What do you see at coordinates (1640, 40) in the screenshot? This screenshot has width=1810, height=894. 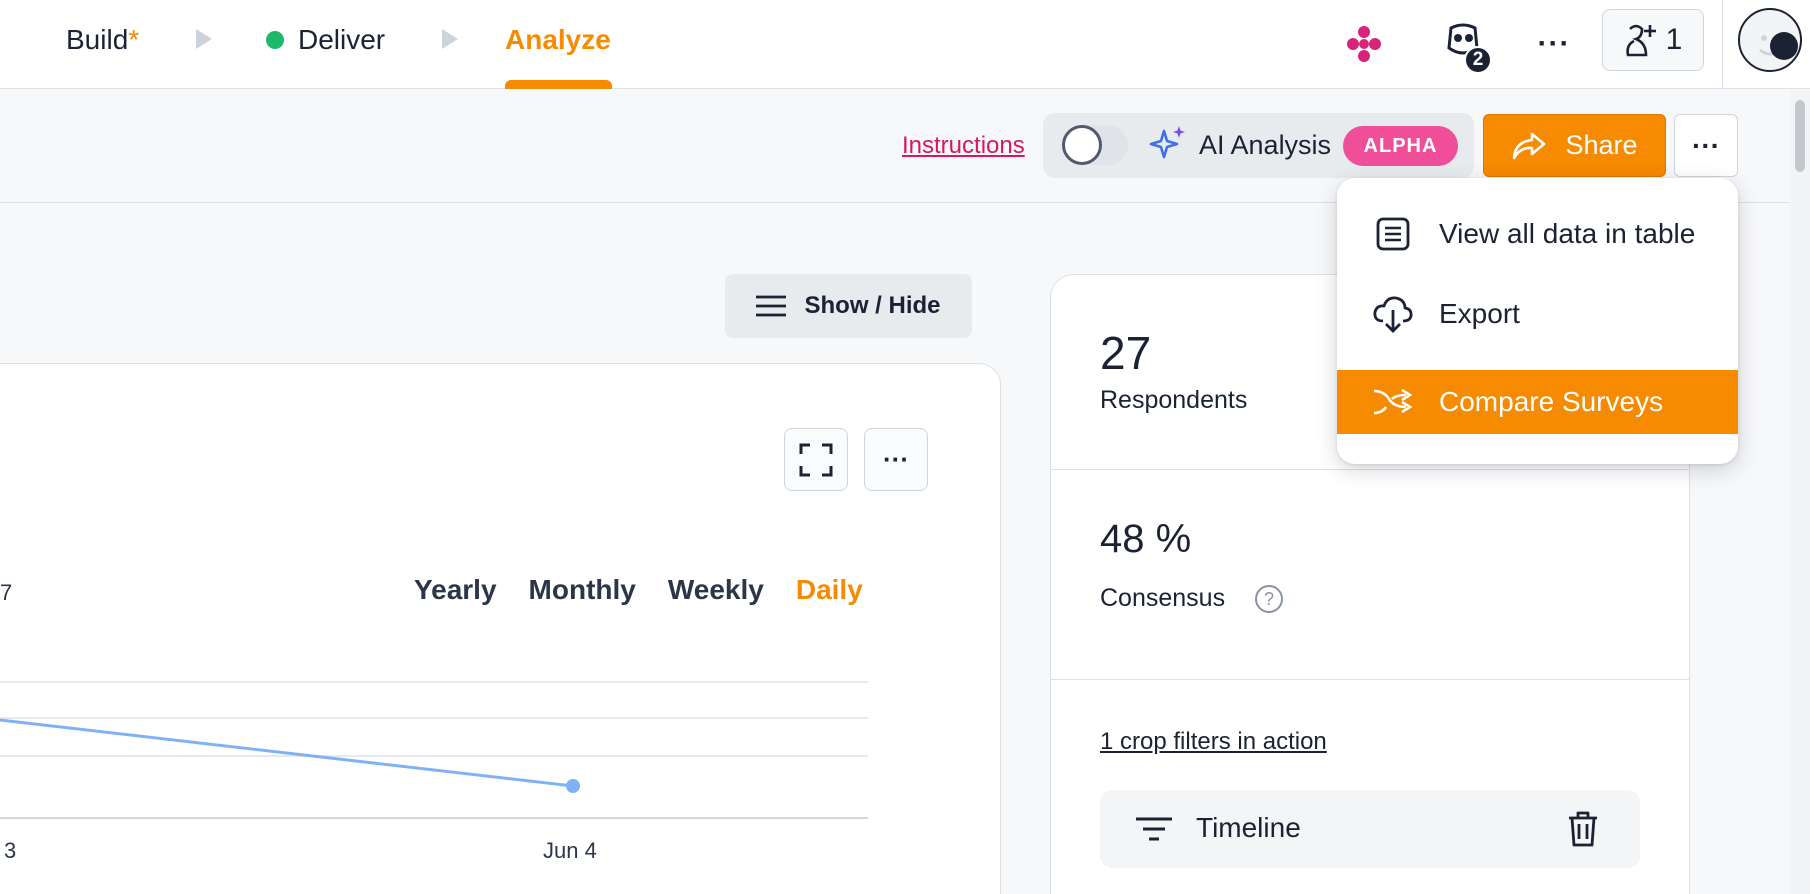 I see `add-person-icon` at bounding box center [1640, 40].